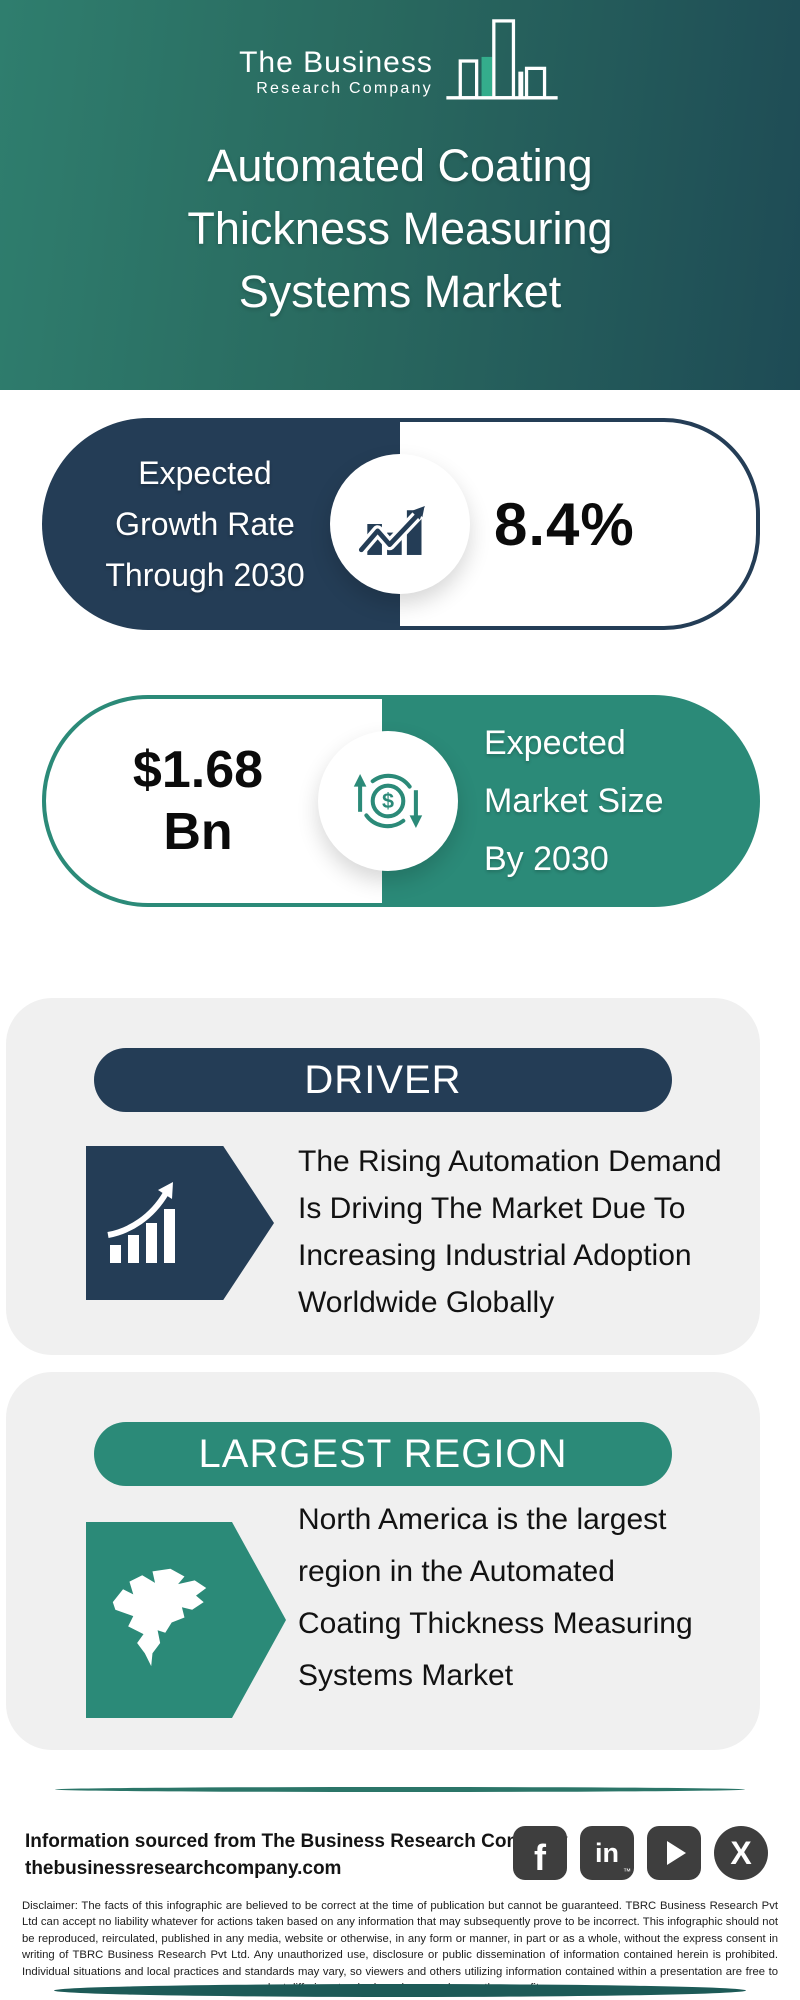 The width and height of the screenshot is (800, 2000). I want to click on youtube-play-glyph, so click(676, 1853).